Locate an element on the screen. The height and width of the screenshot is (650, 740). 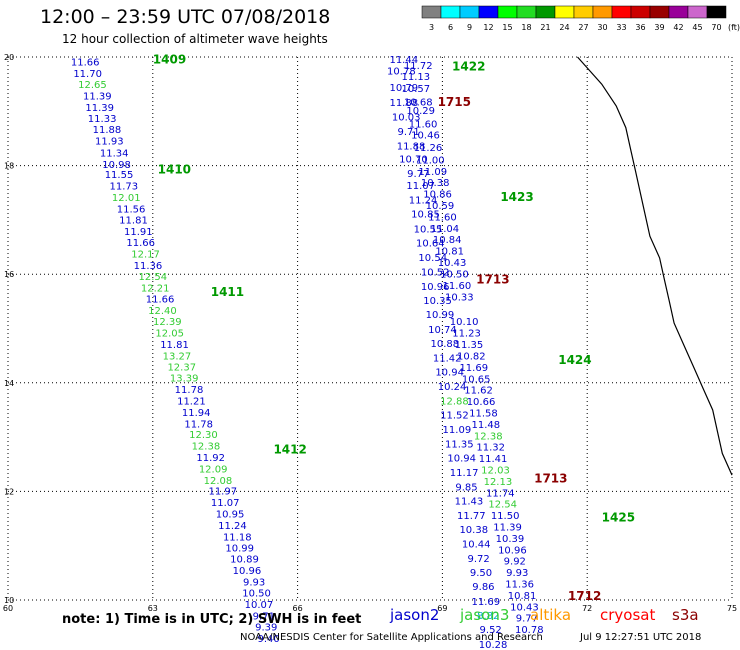
swh-value: 10.98 is located at coordinates (116, 165).